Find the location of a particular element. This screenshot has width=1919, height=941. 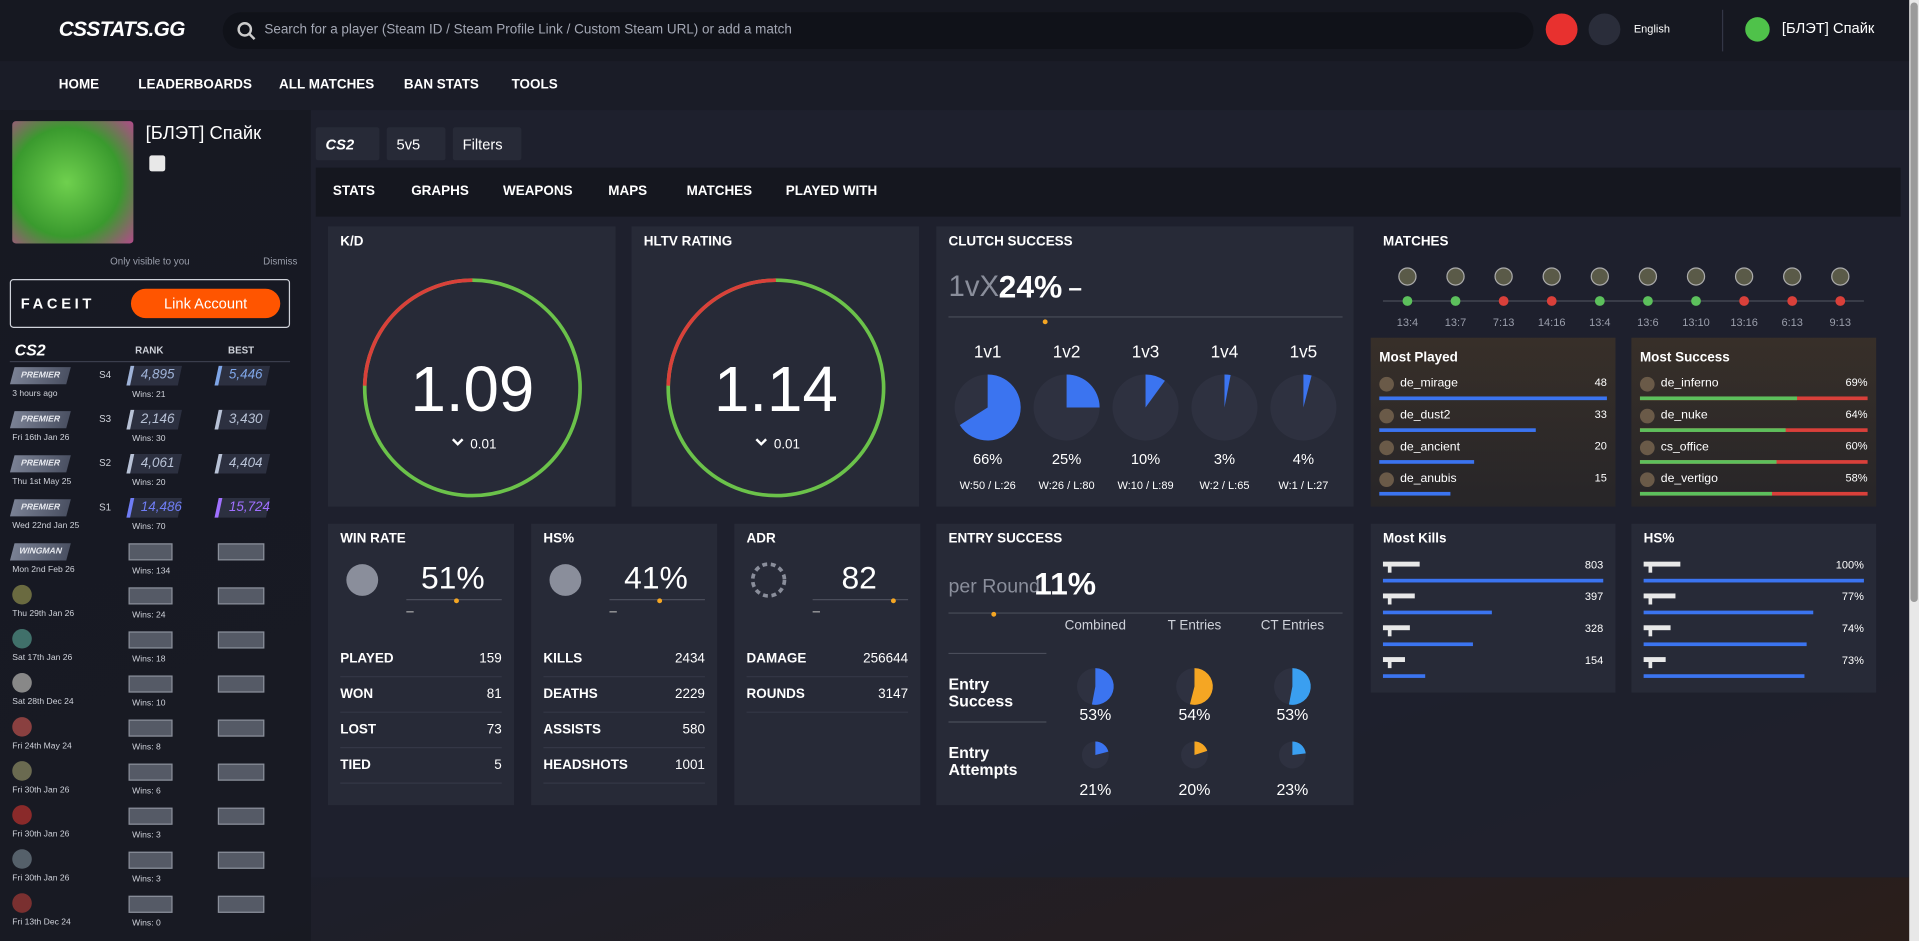

game-select: CS2 is located at coordinates (347, 144).